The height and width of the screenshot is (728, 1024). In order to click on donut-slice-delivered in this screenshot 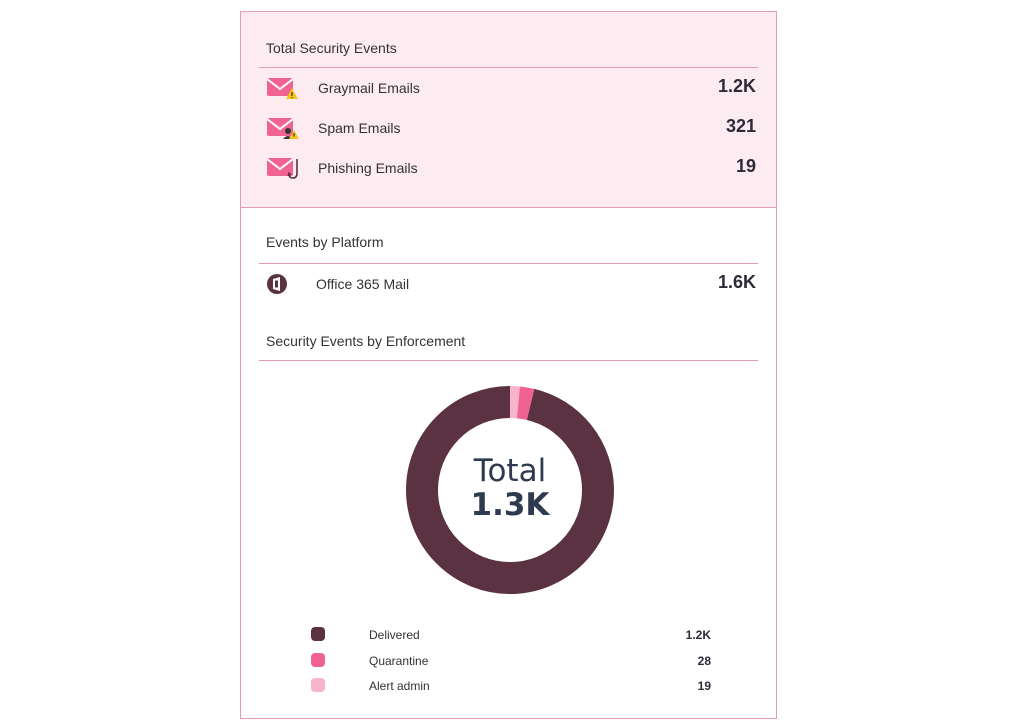, I will do `click(510, 490)`.